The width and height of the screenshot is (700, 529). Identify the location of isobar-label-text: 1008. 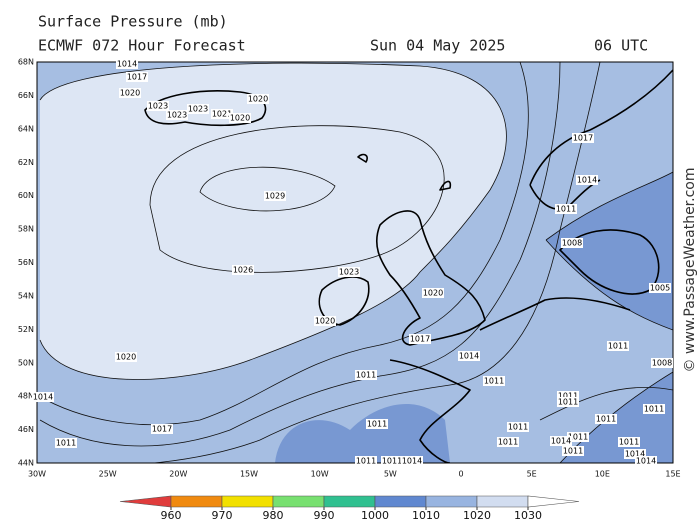
(572, 243).